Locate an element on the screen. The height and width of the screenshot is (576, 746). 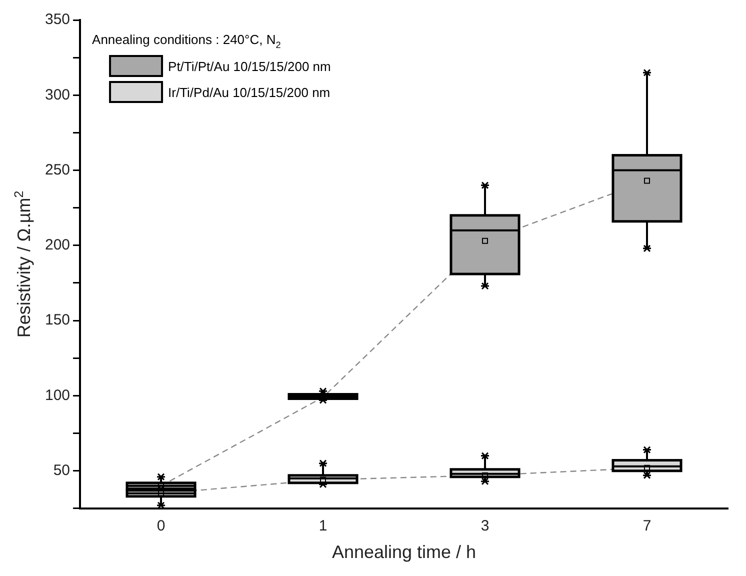
legend-label: Pt/Ti/Pt/Au 10/15/15/200 nm is located at coordinates (249, 66).